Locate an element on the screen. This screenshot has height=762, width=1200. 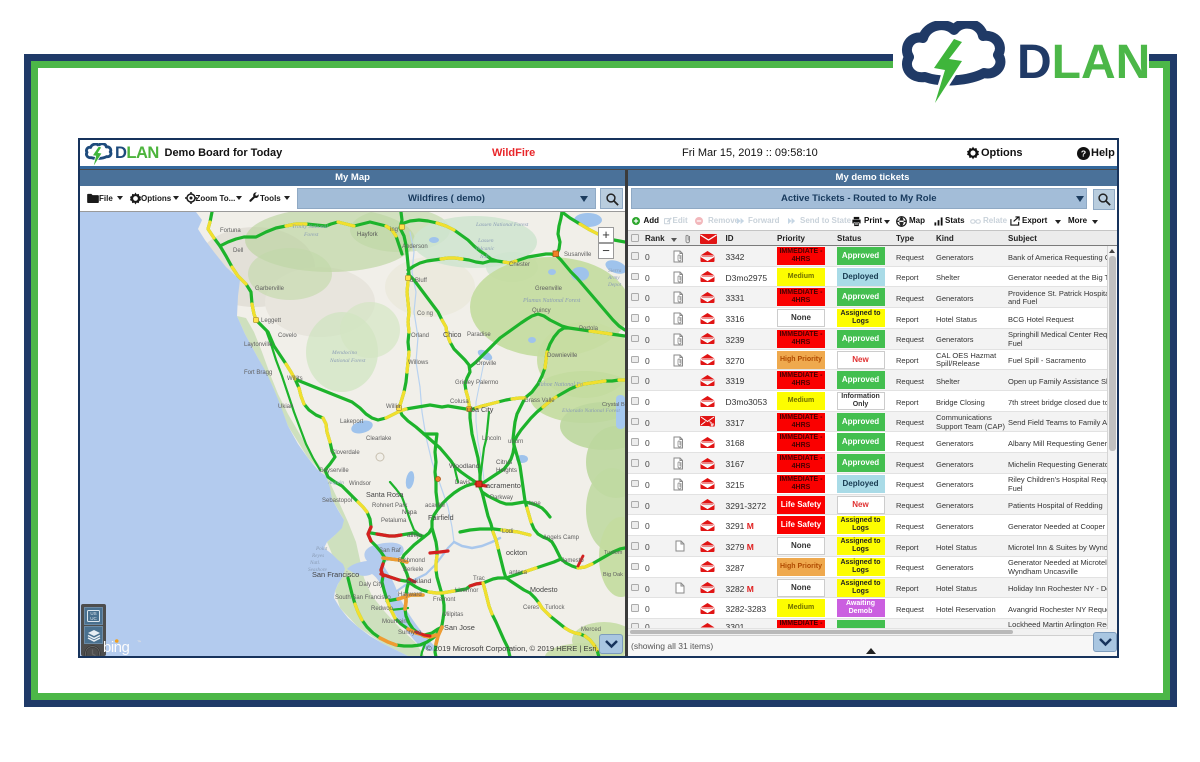
svg-text: Point is located at coordinates (321, 549).